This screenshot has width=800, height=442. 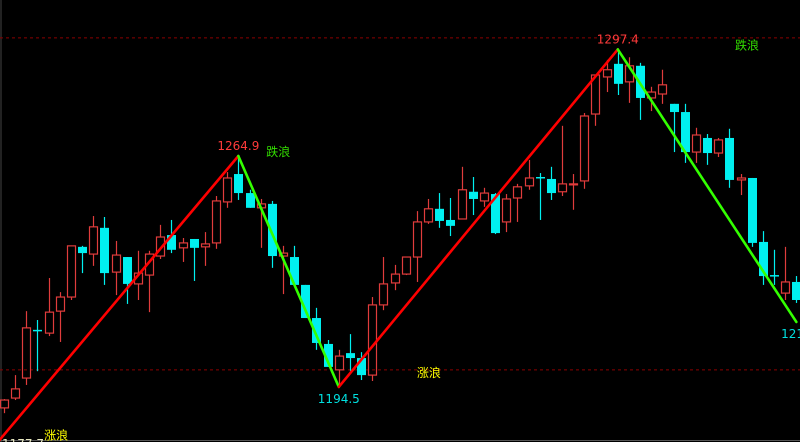 I want to click on annotation-label: 涨浪, so click(x=56, y=434).